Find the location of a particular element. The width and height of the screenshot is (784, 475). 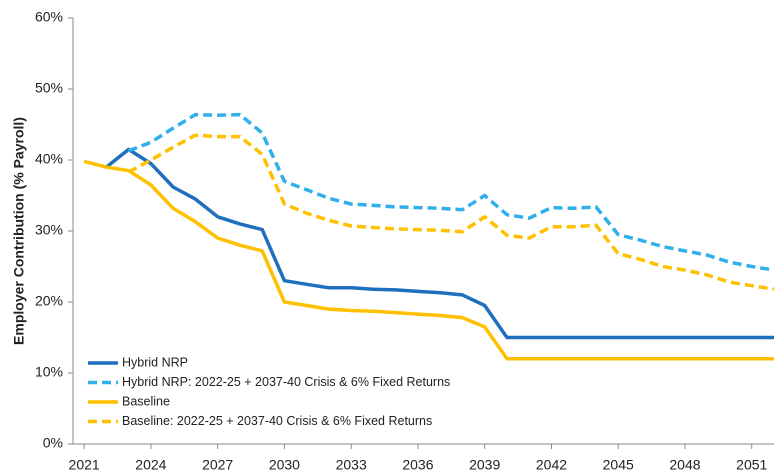

x-tick-label: 2048 is located at coordinates (684, 465).